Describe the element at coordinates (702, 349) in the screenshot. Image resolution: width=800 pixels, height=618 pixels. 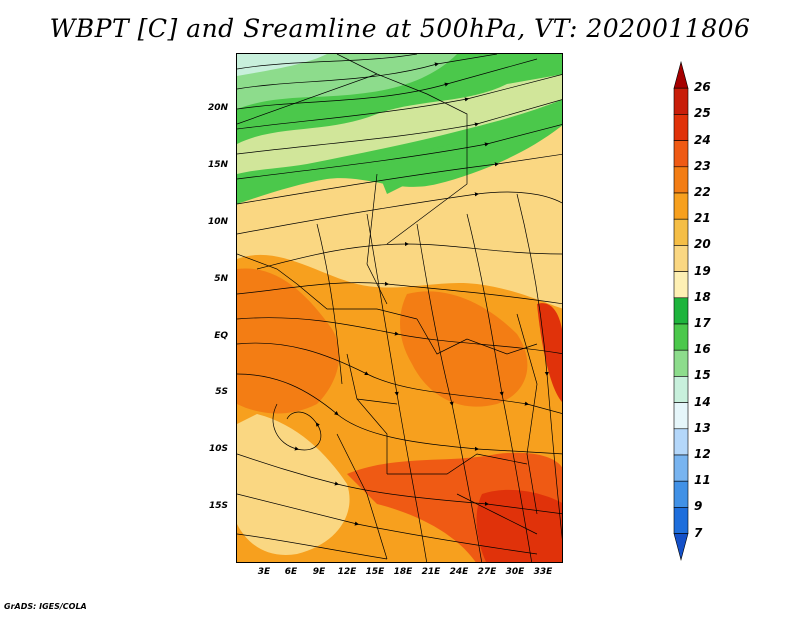
I see `colorbar-label: 16` at that location.